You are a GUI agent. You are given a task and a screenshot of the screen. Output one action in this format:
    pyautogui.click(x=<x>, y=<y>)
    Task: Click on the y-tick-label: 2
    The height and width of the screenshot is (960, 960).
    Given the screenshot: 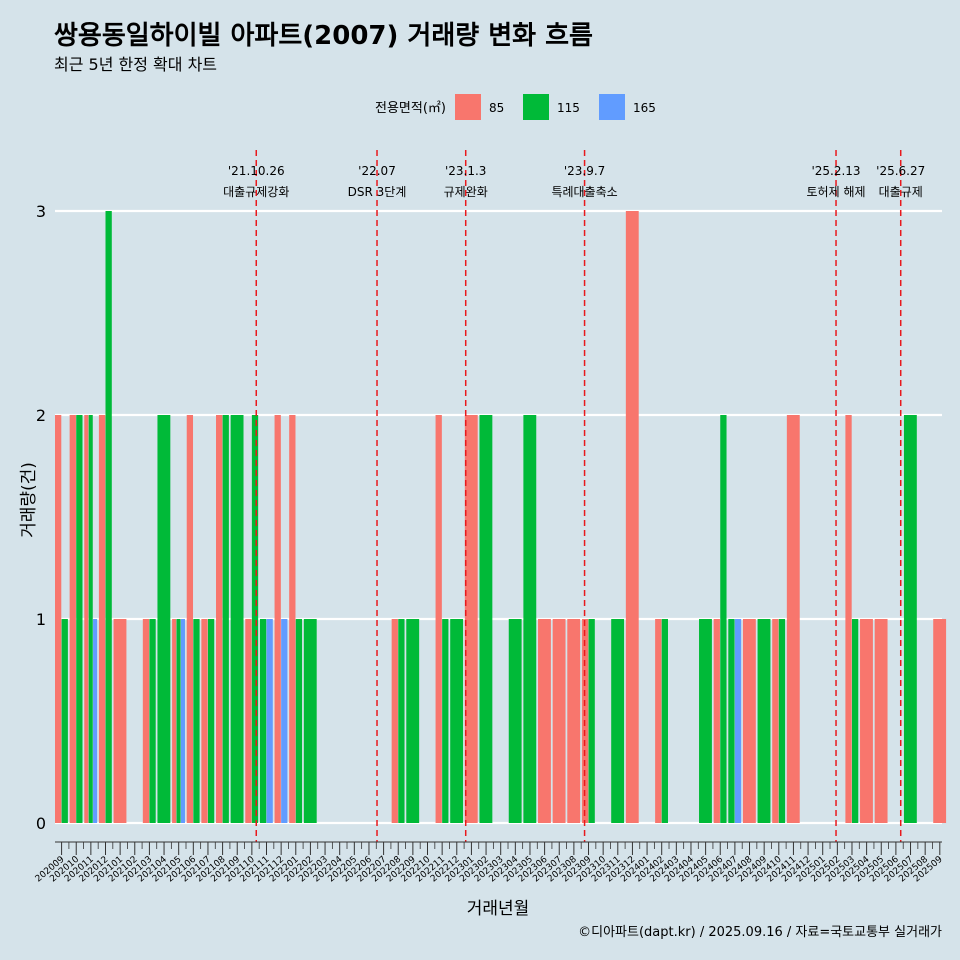 What is the action you would take?
    pyautogui.click(x=41, y=415)
    